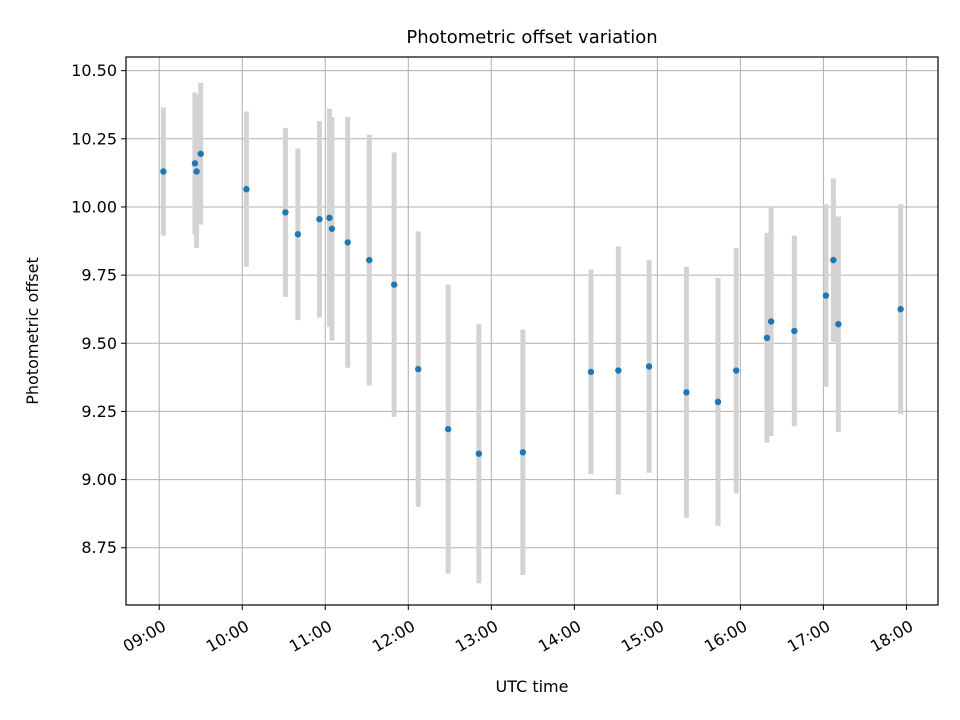  Describe the element at coordinates (94, 70) in the screenshot. I see `y-tick-label: 10.50` at that location.